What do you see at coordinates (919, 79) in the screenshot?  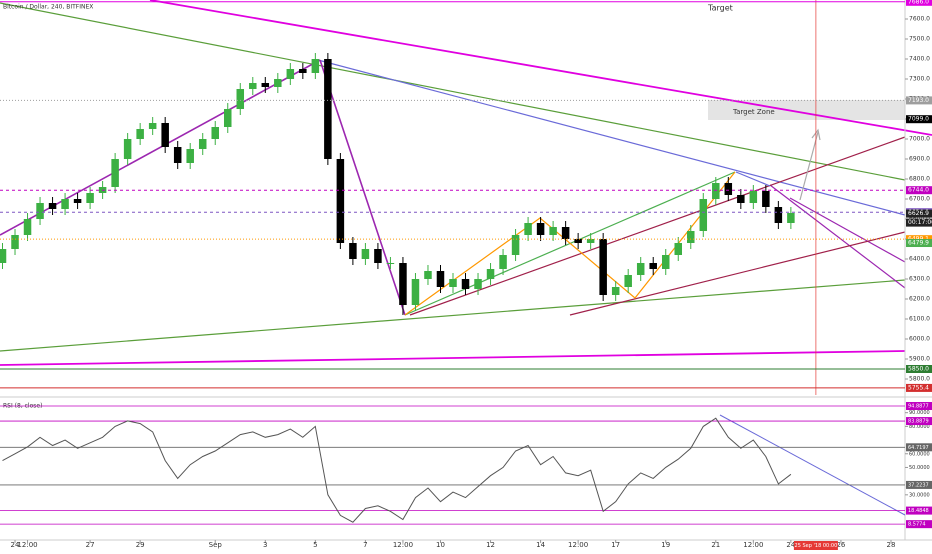 I see `y-tick-label: 7300.0` at bounding box center [919, 79].